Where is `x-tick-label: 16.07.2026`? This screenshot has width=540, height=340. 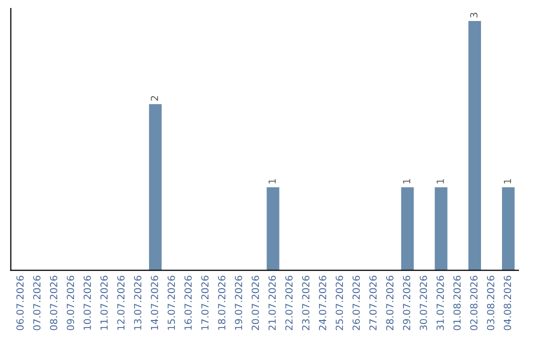
x-tick-label: 16.07.2026 is located at coordinates (188, 303).